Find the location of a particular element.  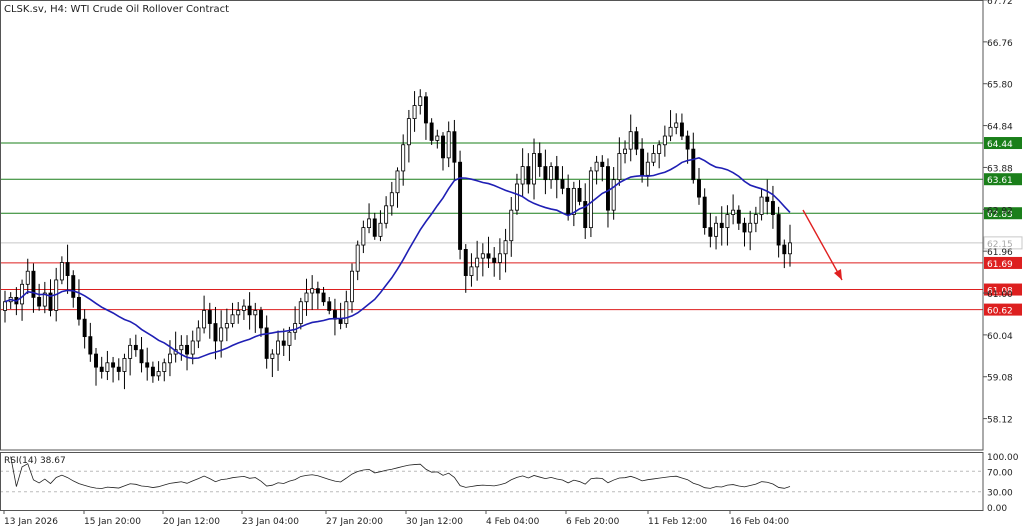

x-tick-label: 27 Jan 20:00 is located at coordinates (354, 522).